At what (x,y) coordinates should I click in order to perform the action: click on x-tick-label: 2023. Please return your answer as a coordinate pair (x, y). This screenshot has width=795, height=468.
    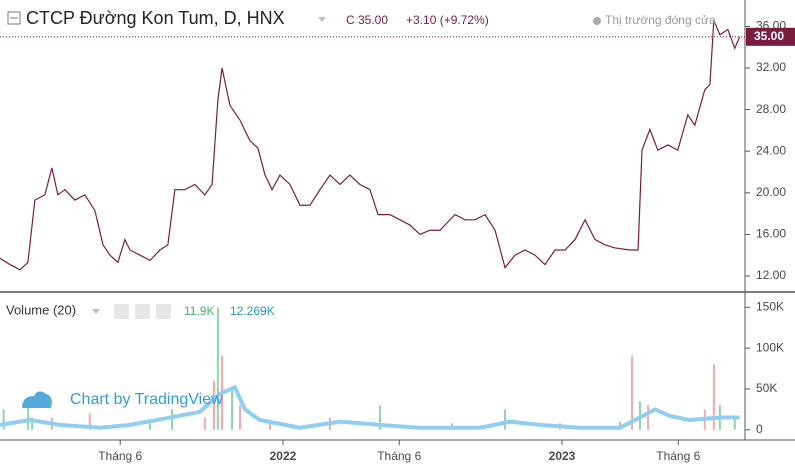
    Looking at the image, I should click on (562, 456).